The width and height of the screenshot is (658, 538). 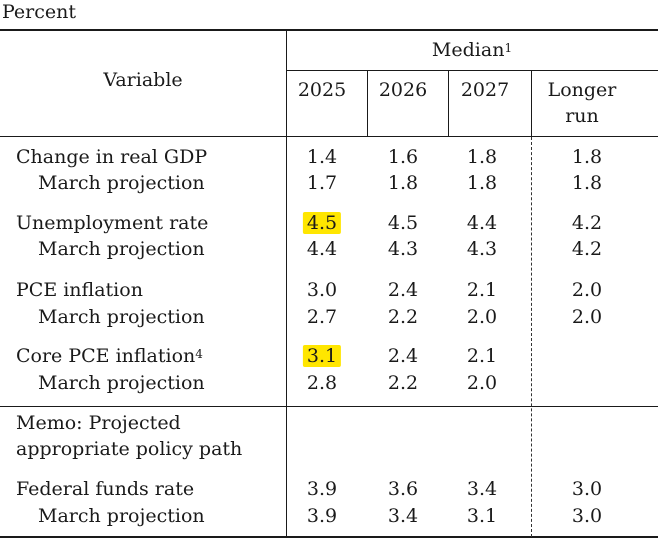 I want to click on cell-core-pce-2026: 2.4, so click(x=403, y=356).